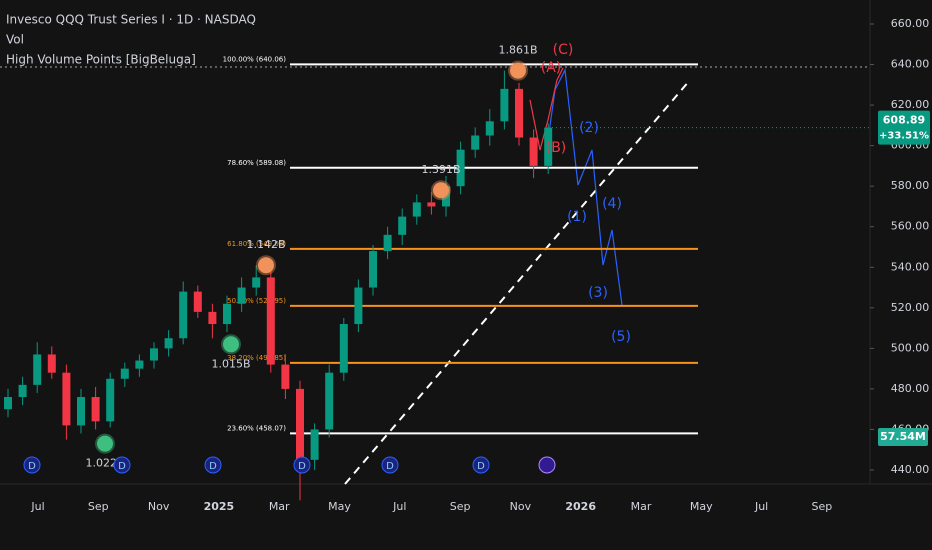 The height and width of the screenshot is (550, 932). What do you see at coordinates (910, 104) in the screenshot?
I see `y-tick-label: 620.00` at bounding box center [910, 104].